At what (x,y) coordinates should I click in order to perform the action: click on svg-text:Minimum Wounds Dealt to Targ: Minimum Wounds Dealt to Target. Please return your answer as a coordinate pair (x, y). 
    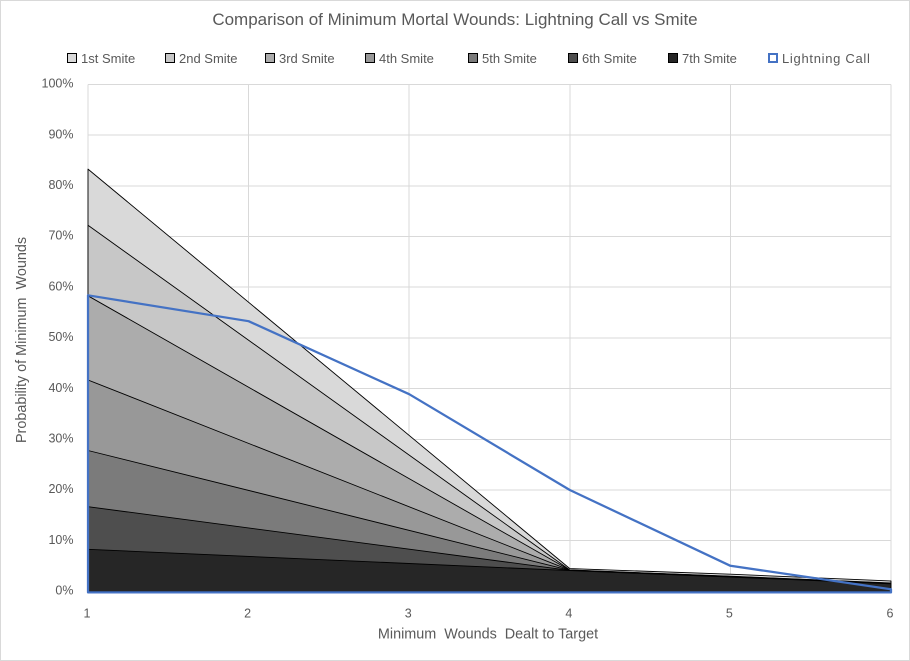
    Looking at the image, I should click on (488, 635).